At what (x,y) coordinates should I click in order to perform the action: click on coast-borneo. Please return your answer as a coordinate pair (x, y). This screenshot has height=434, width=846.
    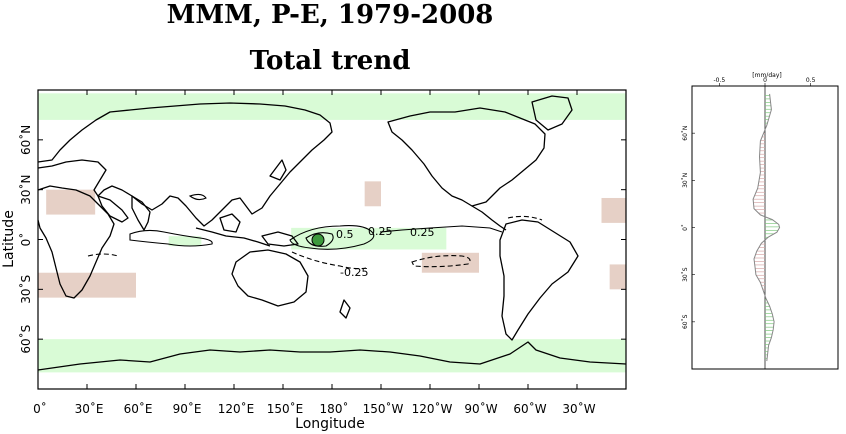
    Looking at the image, I should click on (230, 223).